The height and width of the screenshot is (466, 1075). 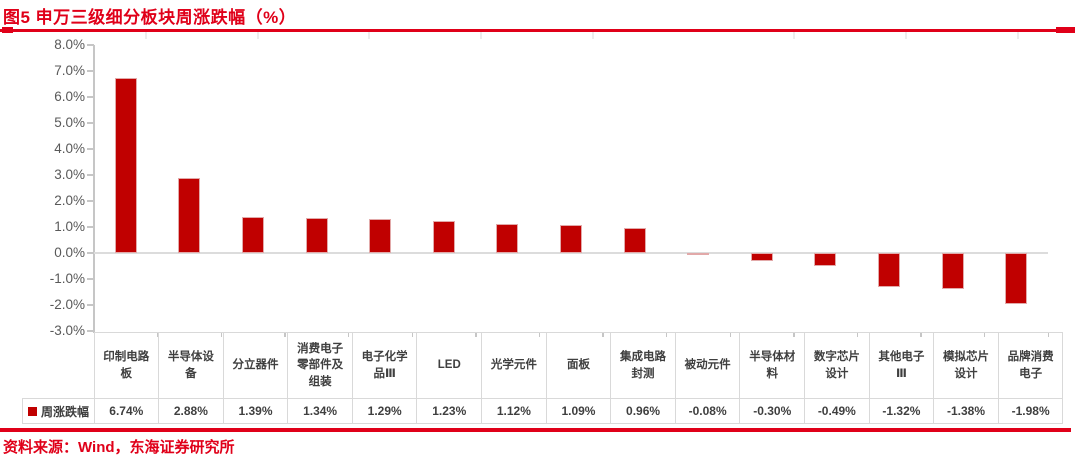 What do you see at coordinates (537, 30) in the screenshot?
I see `title-underline-rule` at bounding box center [537, 30].